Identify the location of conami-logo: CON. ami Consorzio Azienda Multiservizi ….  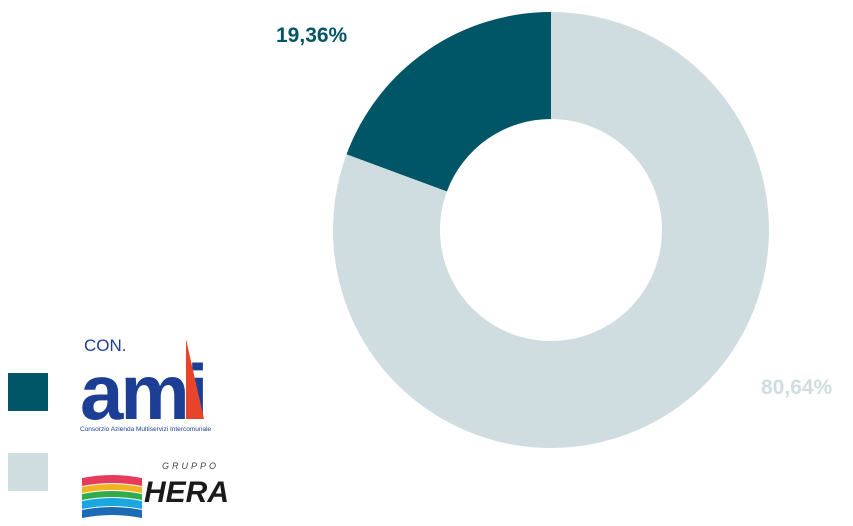
(146, 385).